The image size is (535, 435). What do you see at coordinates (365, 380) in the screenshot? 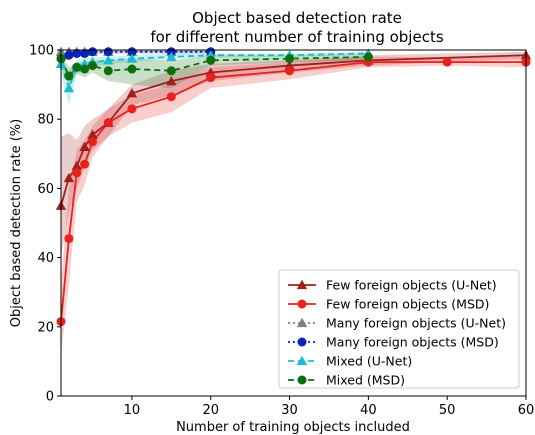
I see `legend-label-5: Mixed (MSD)` at bounding box center [365, 380].